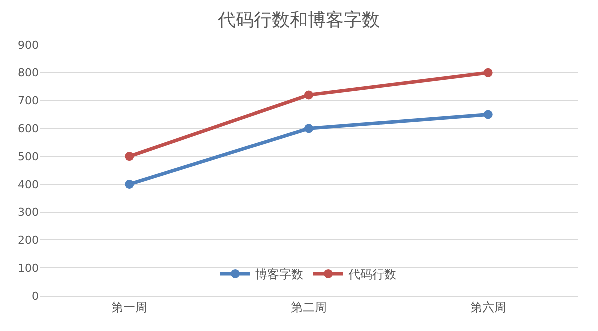  Describe the element at coordinates (28, 45) in the screenshot. I see `y-tick-label: 900` at that location.